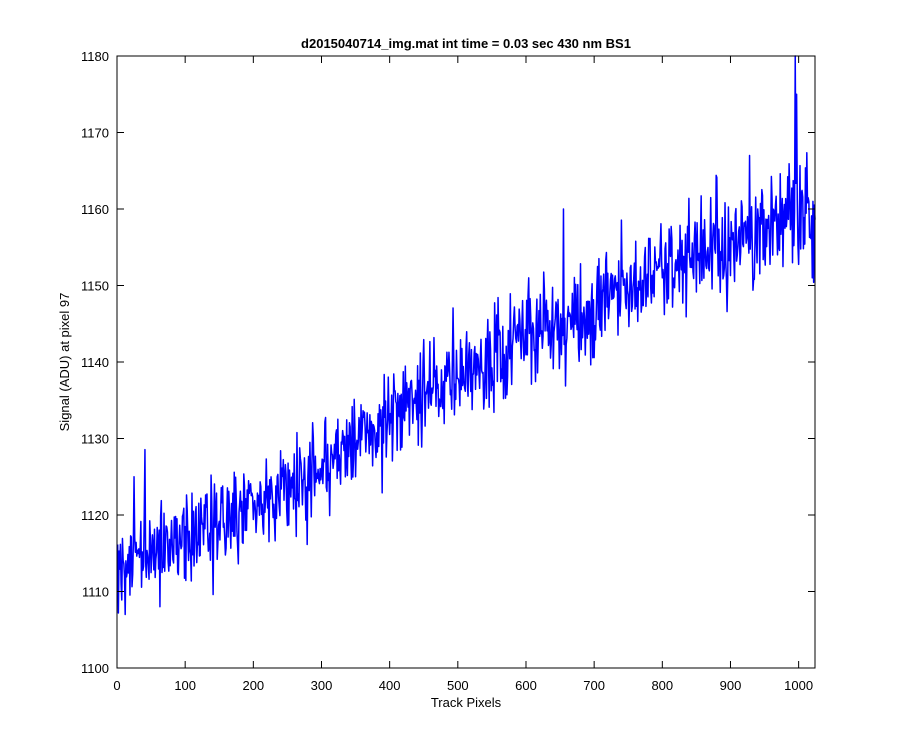  Describe the element at coordinates (95, 592) in the screenshot. I see `y-tick-label: 1110` at that location.